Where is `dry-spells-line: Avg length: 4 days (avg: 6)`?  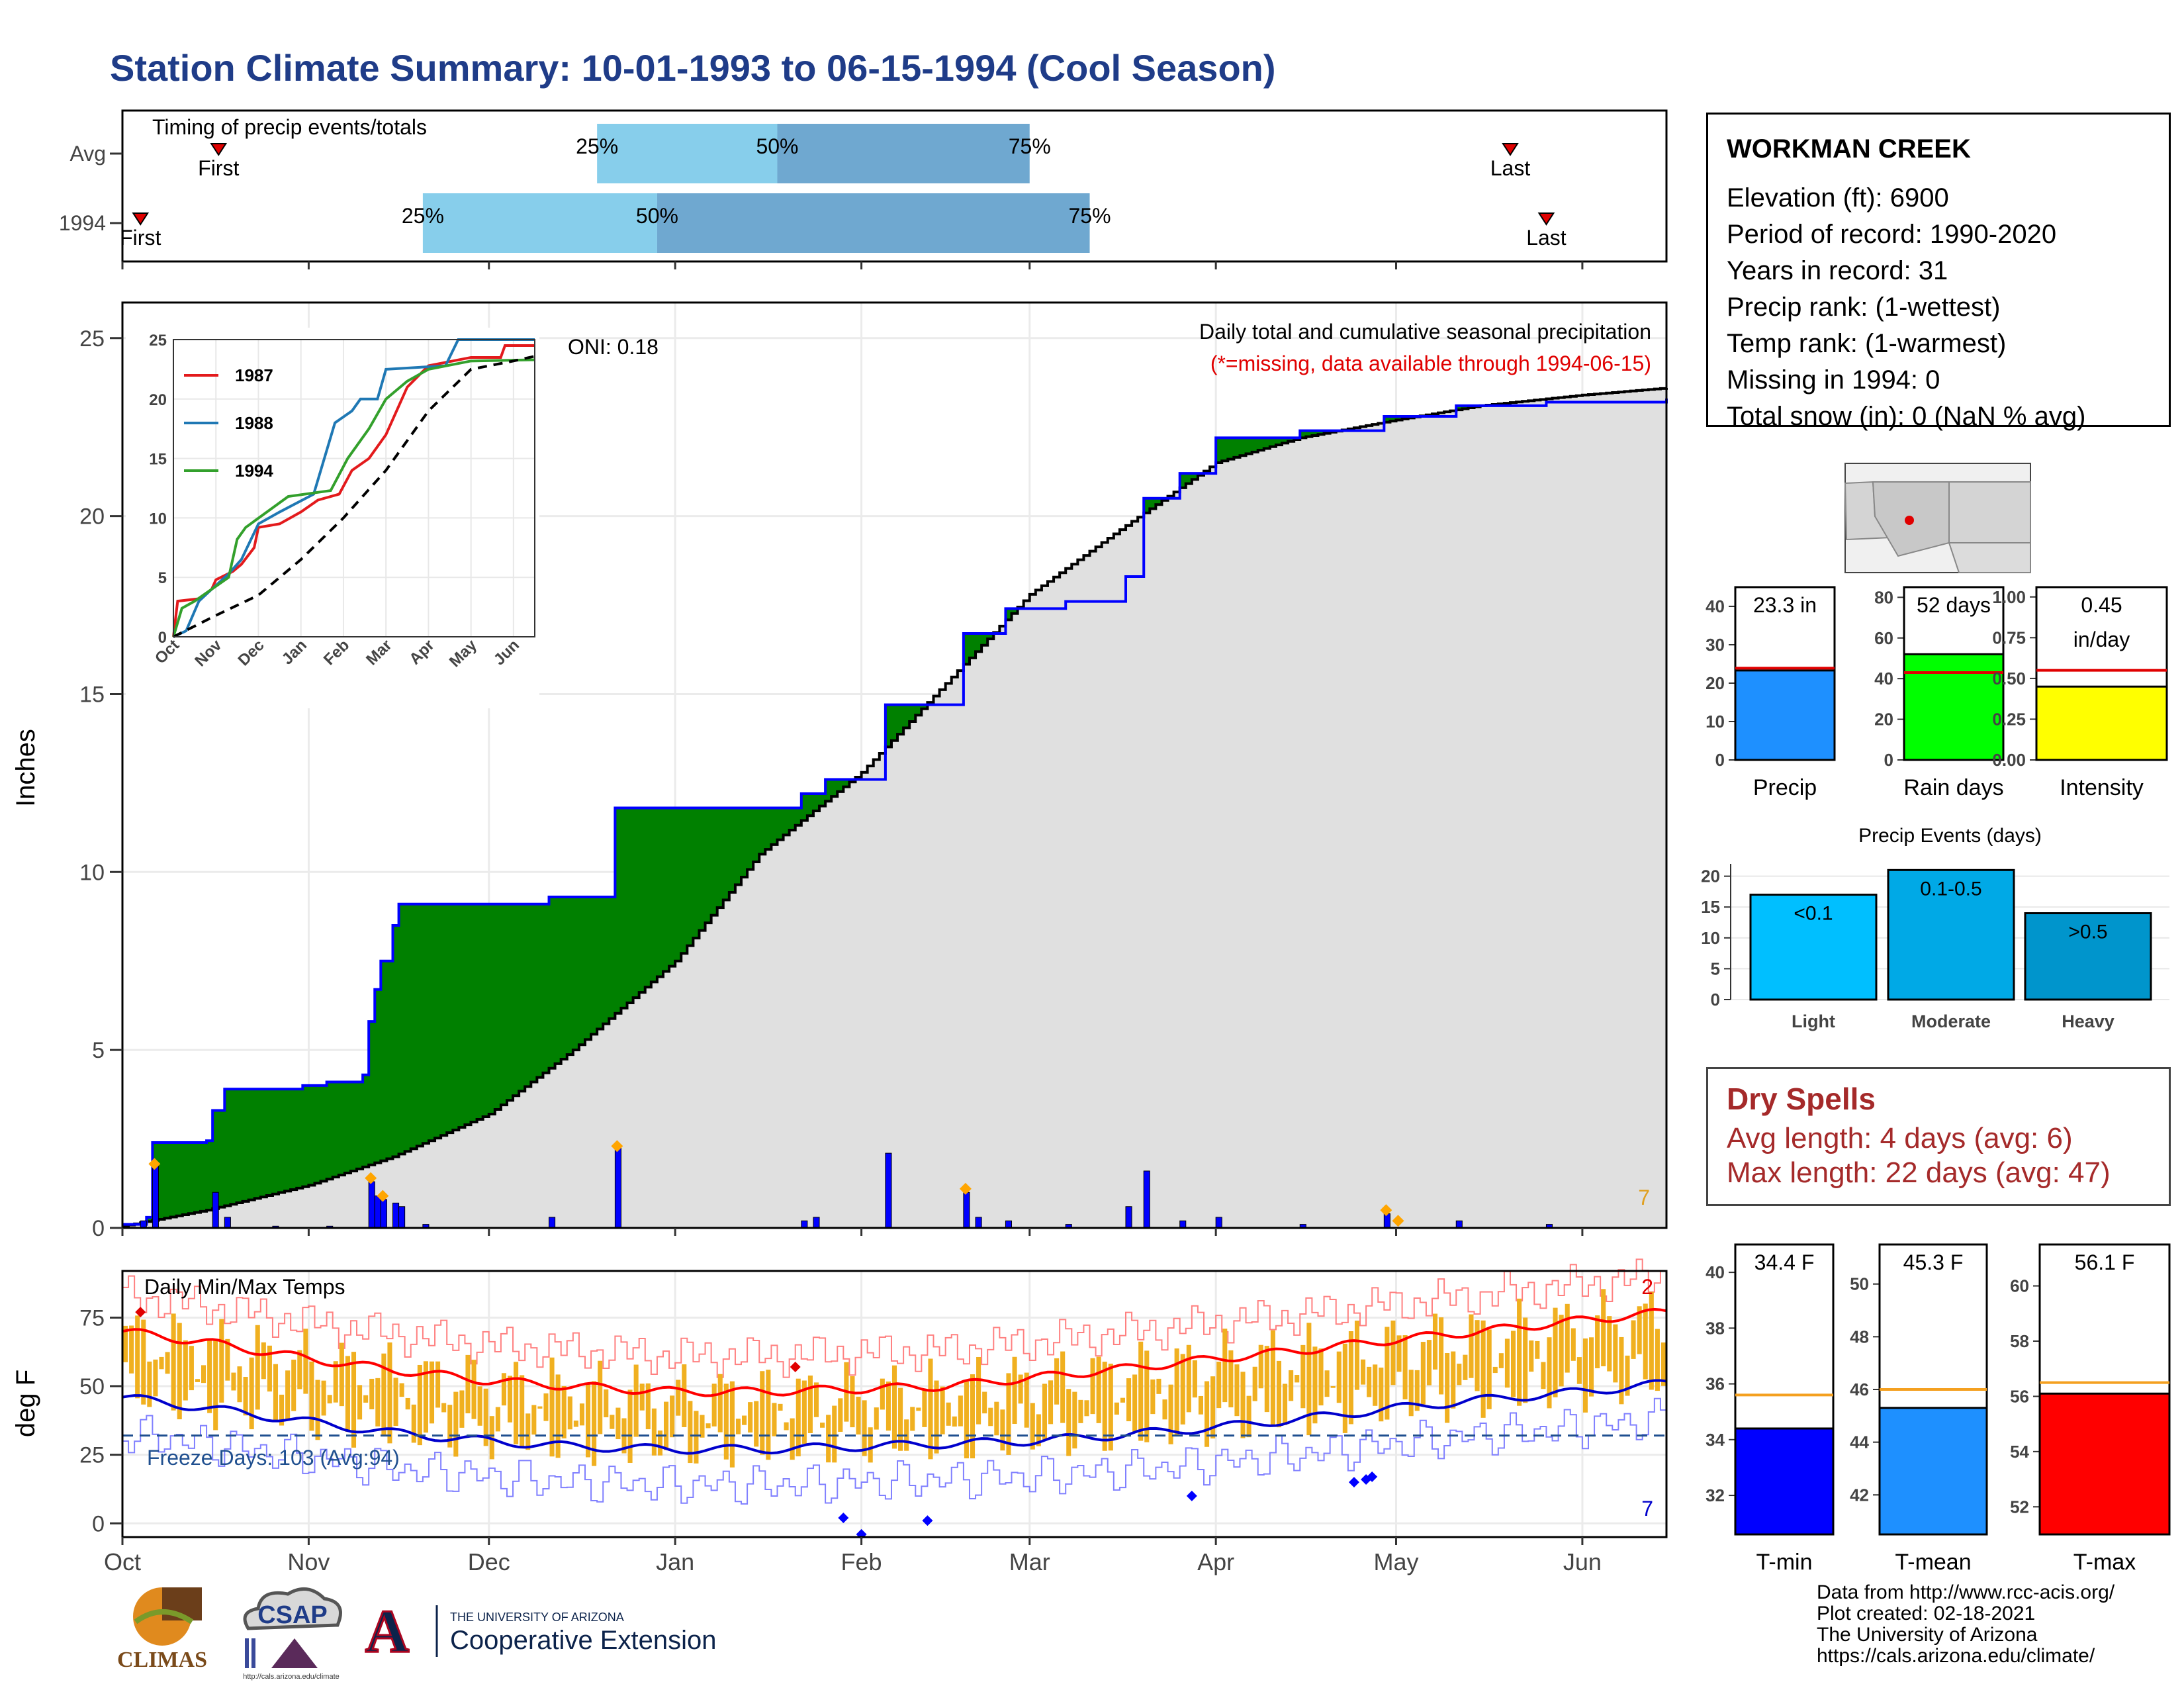 dry-spells-line: Avg length: 4 days (avg: 6) is located at coordinates (1900, 1138).